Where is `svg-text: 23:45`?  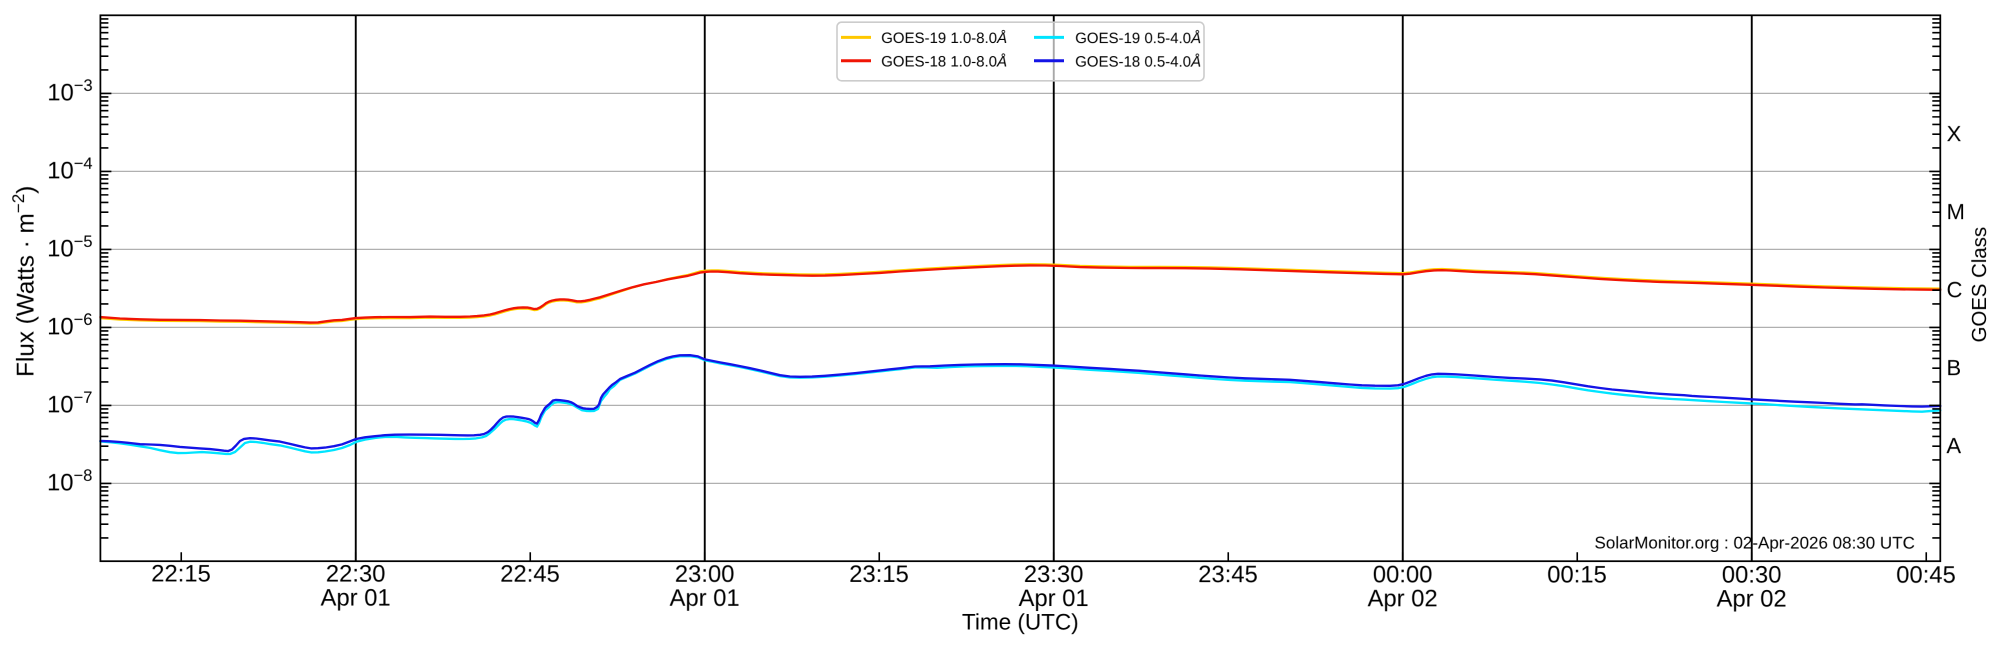
svg-text: 23:45 is located at coordinates (1228, 574).